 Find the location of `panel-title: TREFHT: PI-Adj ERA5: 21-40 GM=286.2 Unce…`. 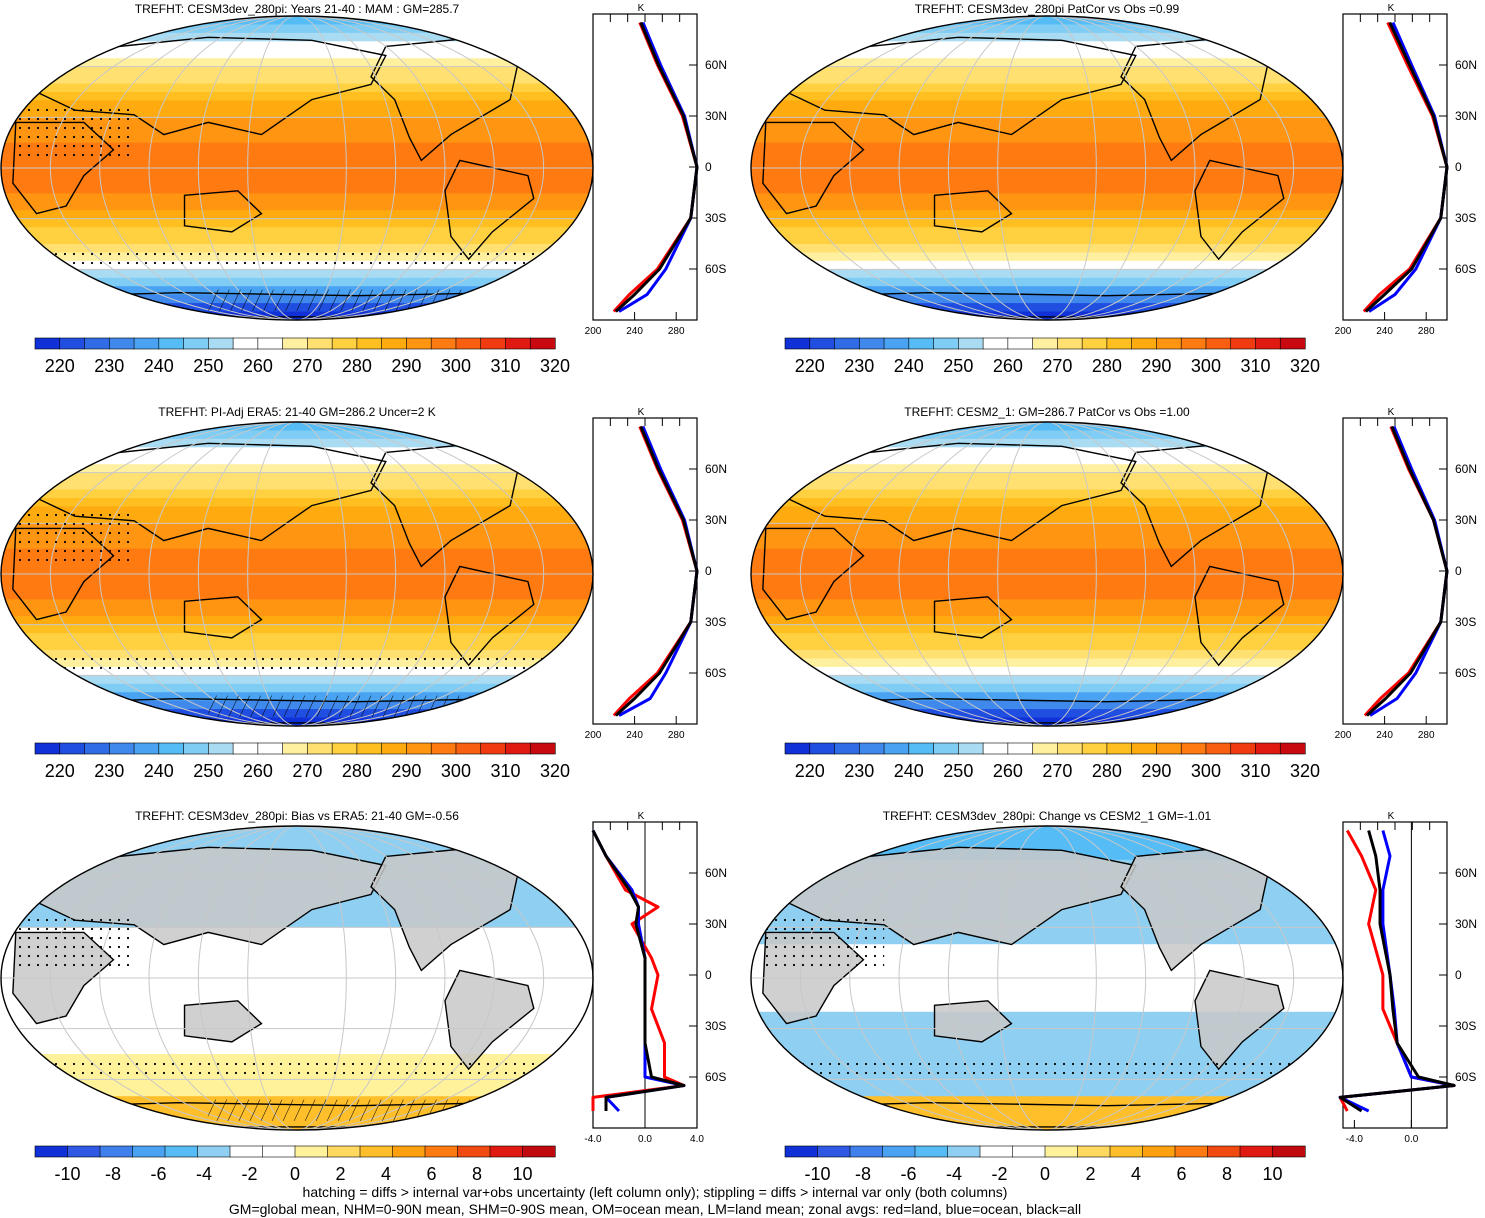

panel-title: TREFHT: PI-Adj ERA5: 21-40 GM=286.2 Unce… is located at coordinates (296, 412).